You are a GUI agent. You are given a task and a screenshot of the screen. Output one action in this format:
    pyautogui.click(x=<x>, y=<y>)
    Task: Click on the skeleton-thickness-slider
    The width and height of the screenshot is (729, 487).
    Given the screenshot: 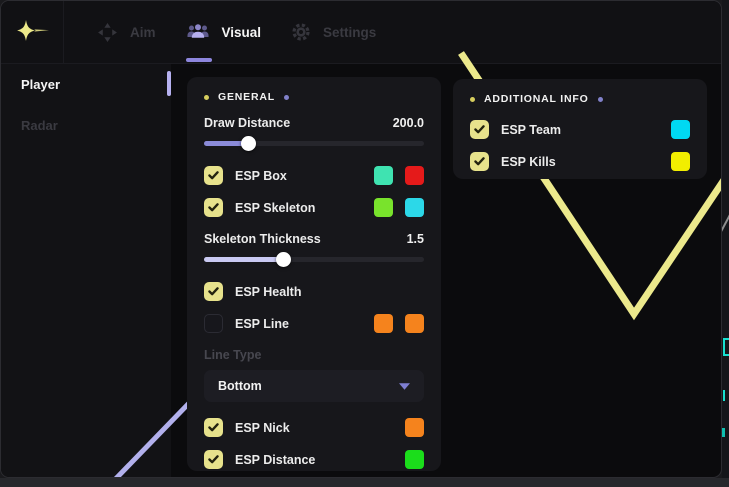 What is the action you would take?
    pyautogui.click(x=314, y=259)
    